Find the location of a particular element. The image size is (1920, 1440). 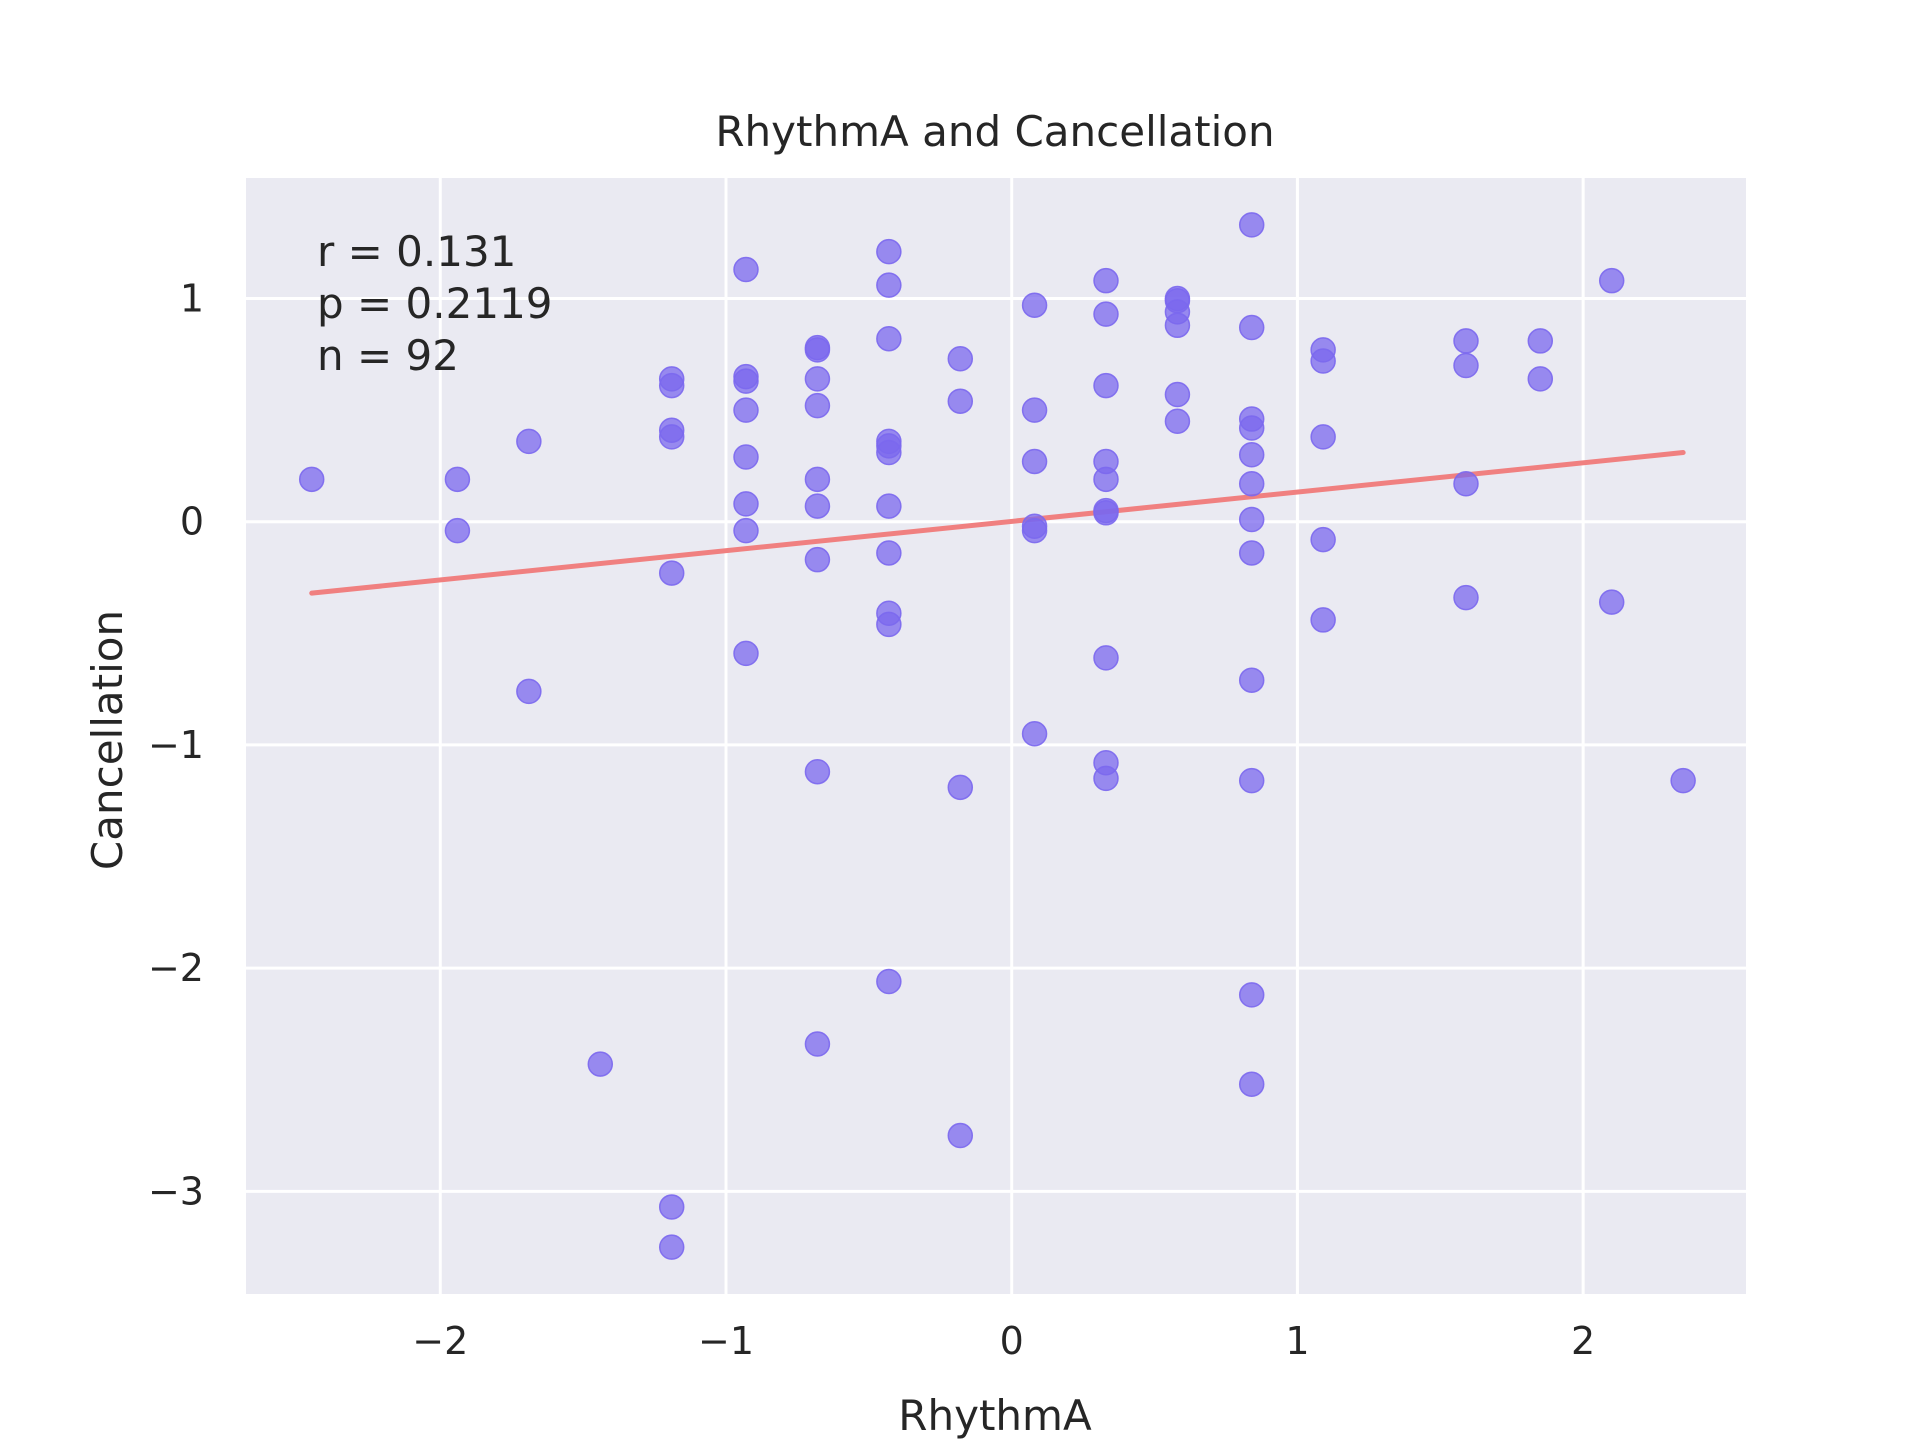

chart-title: RhythmA and Cancellation is located at coordinates (994, 131).